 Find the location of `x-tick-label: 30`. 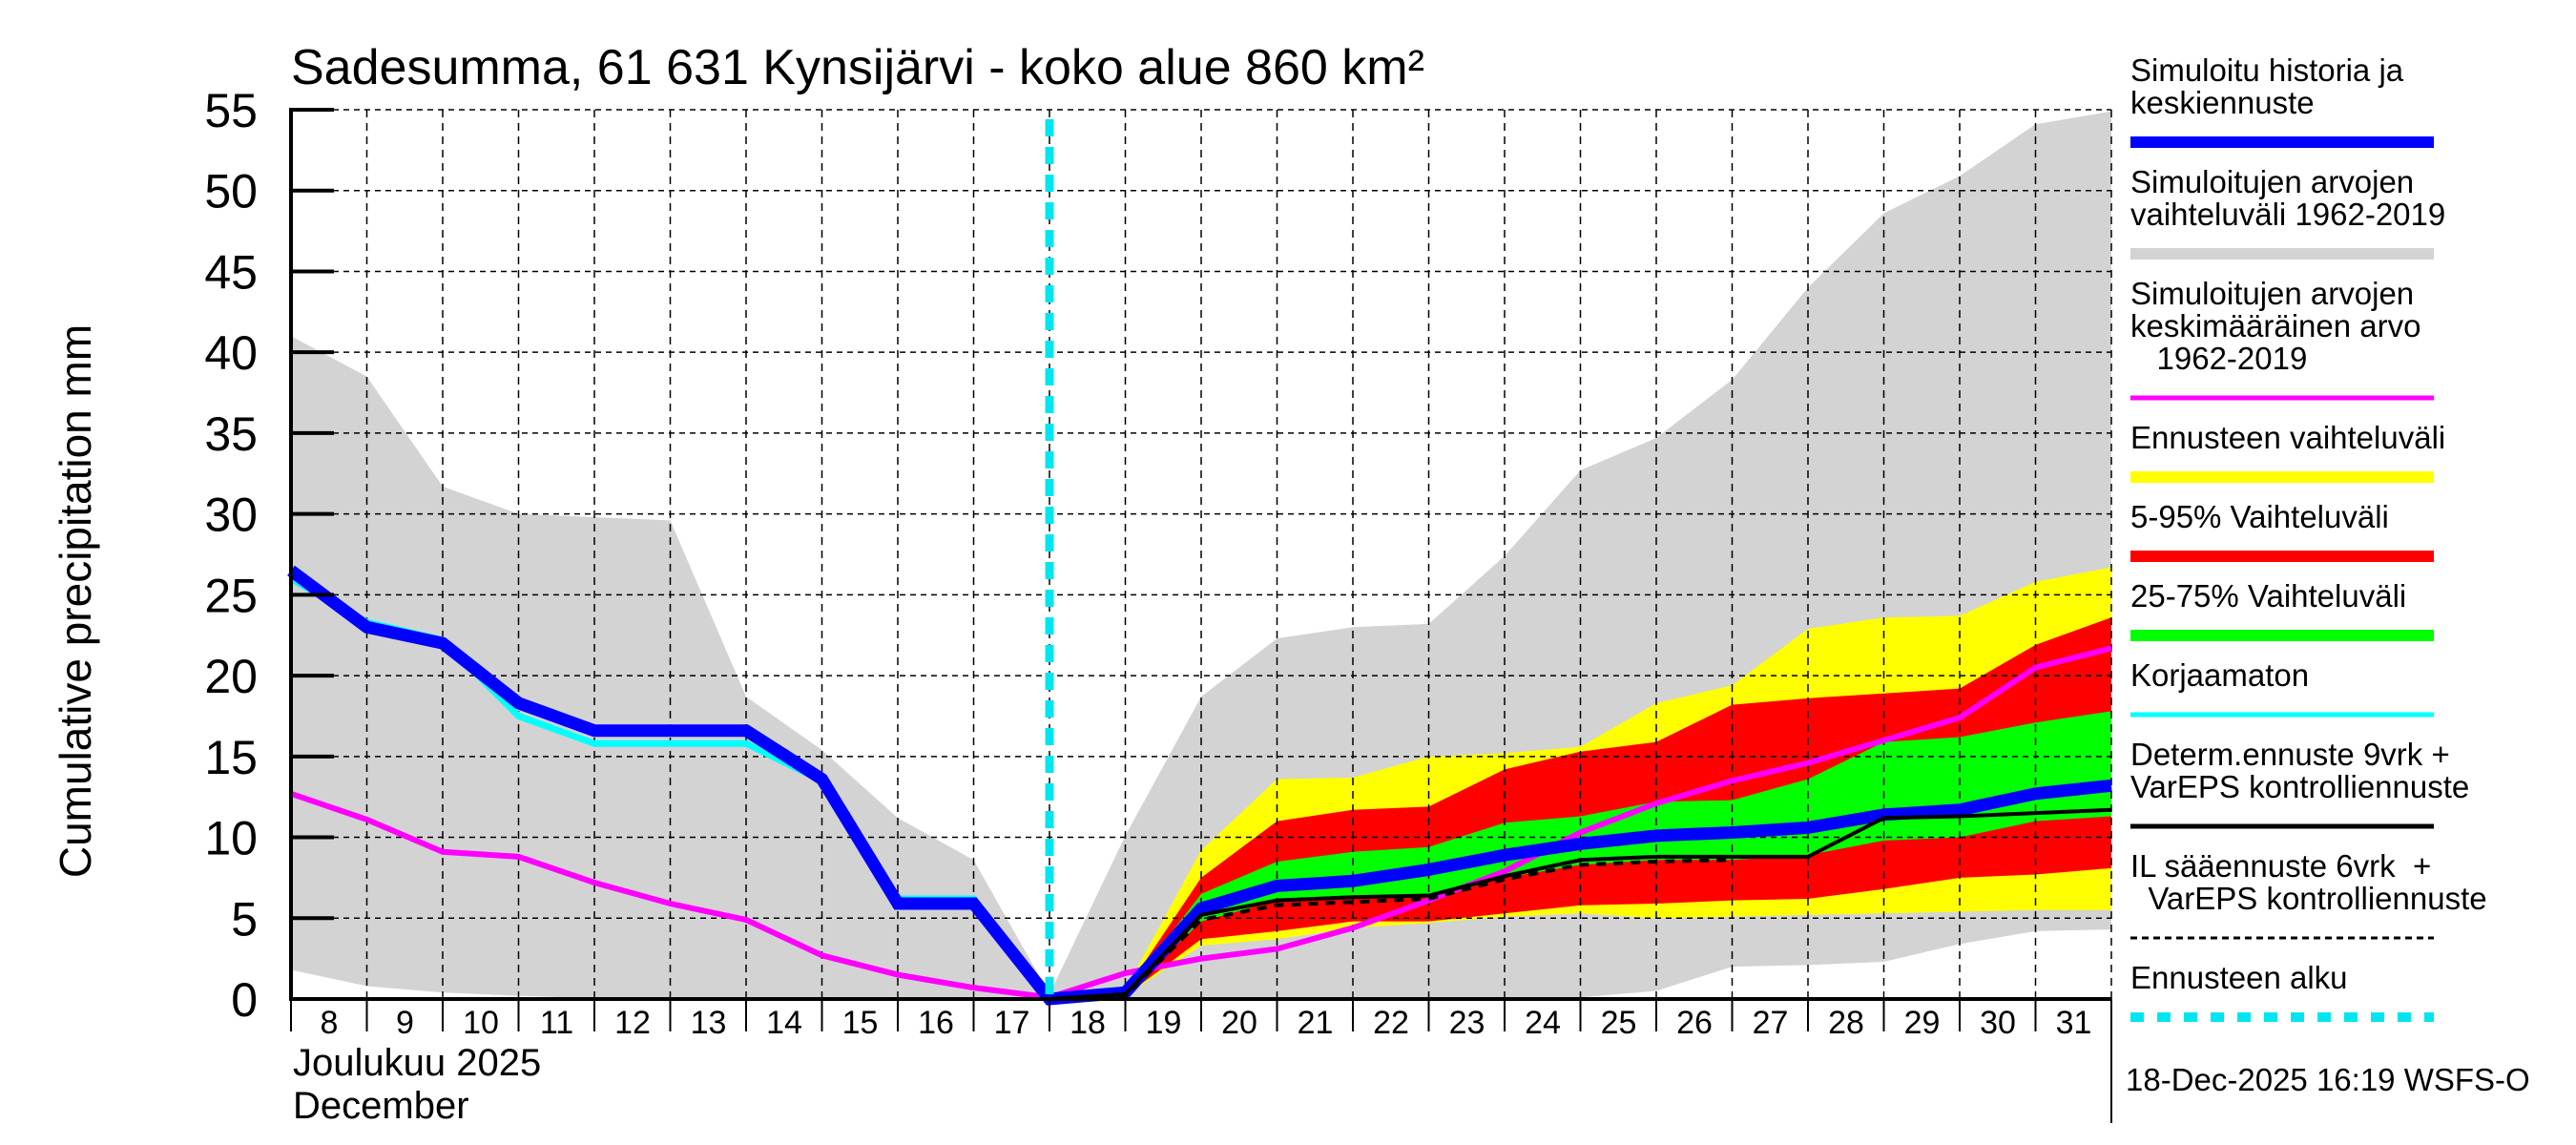

x-tick-label: 30 is located at coordinates (1998, 1023).